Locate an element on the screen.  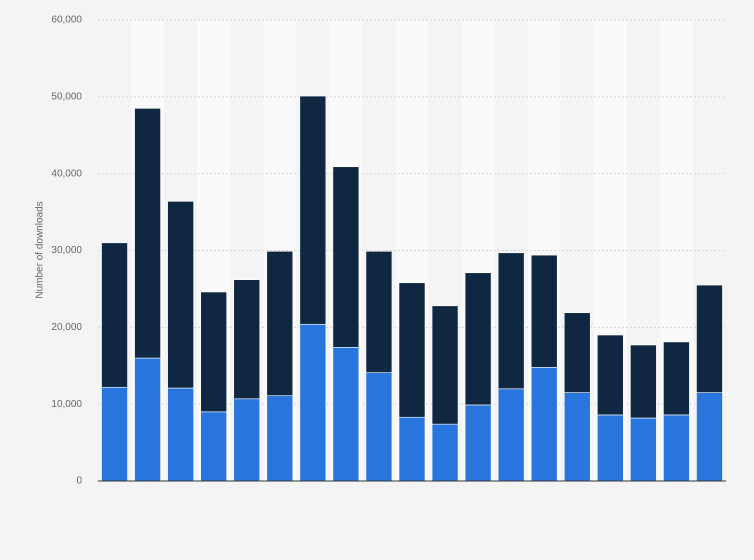
y-tick-label: 60,000 is located at coordinates (66, 20).